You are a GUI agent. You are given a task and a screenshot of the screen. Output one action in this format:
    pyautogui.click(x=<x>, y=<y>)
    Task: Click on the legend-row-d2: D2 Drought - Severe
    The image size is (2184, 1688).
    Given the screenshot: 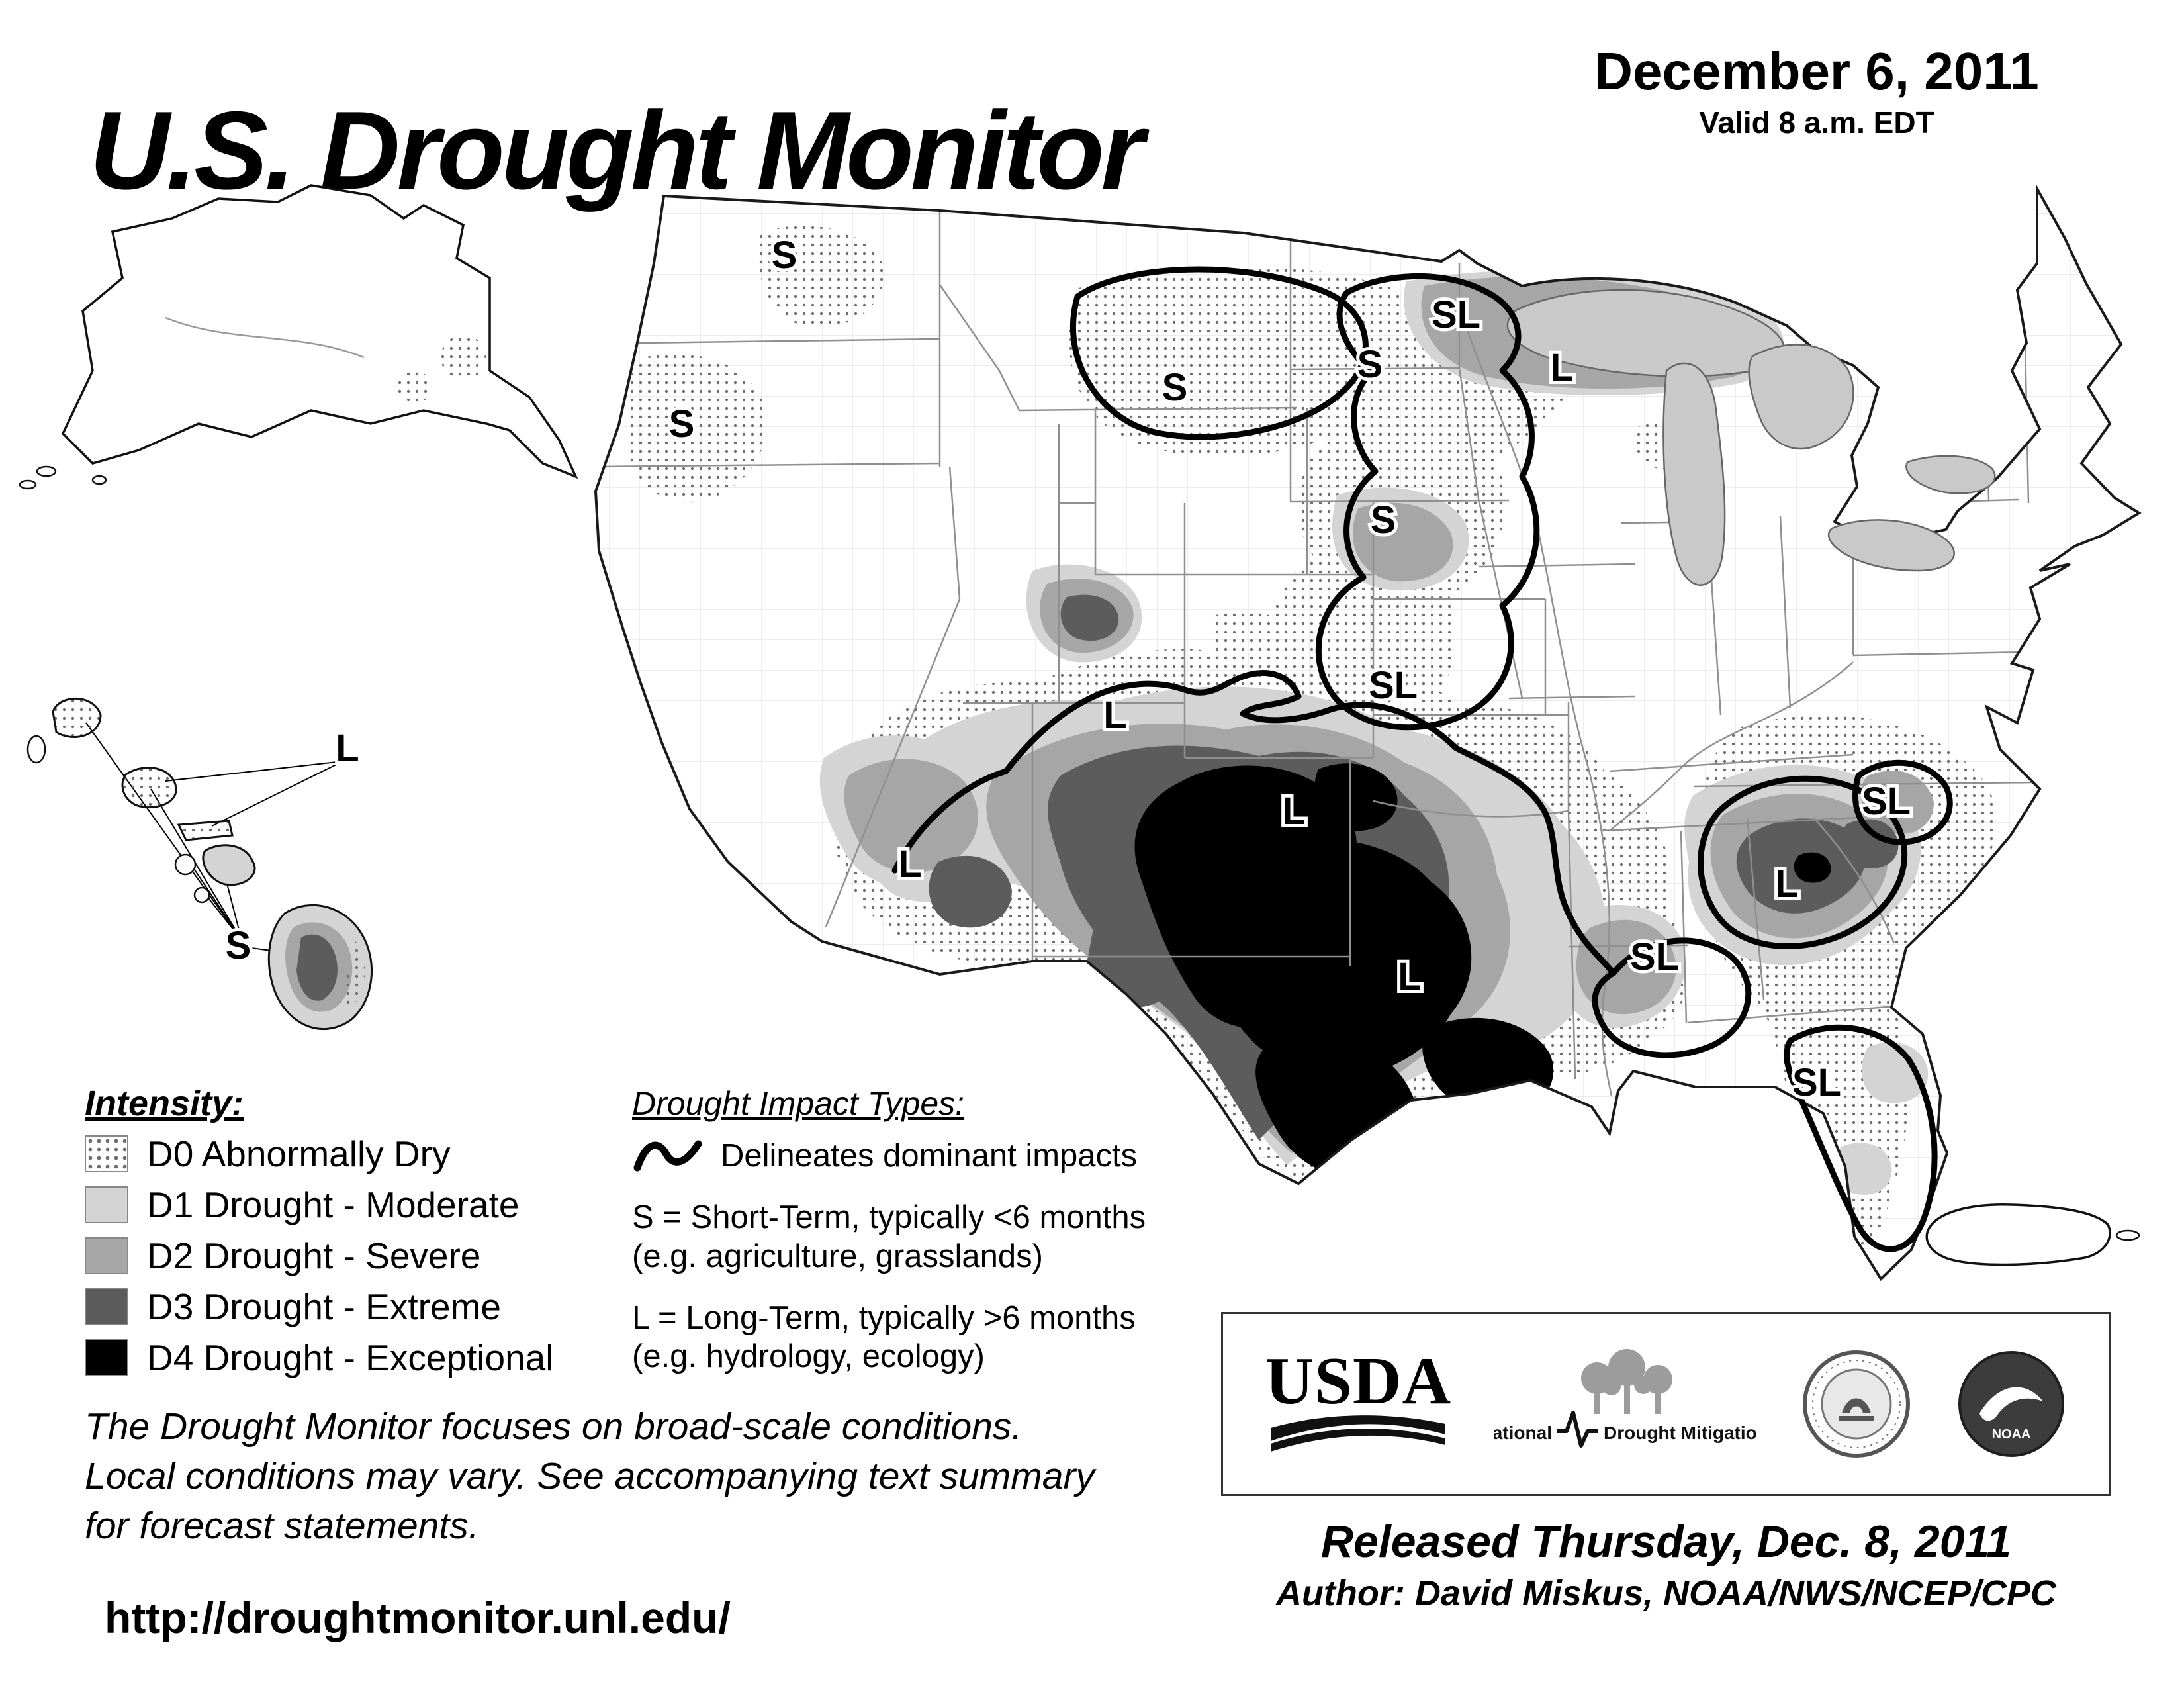 What is the action you would take?
    pyautogui.click(x=319, y=1256)
    